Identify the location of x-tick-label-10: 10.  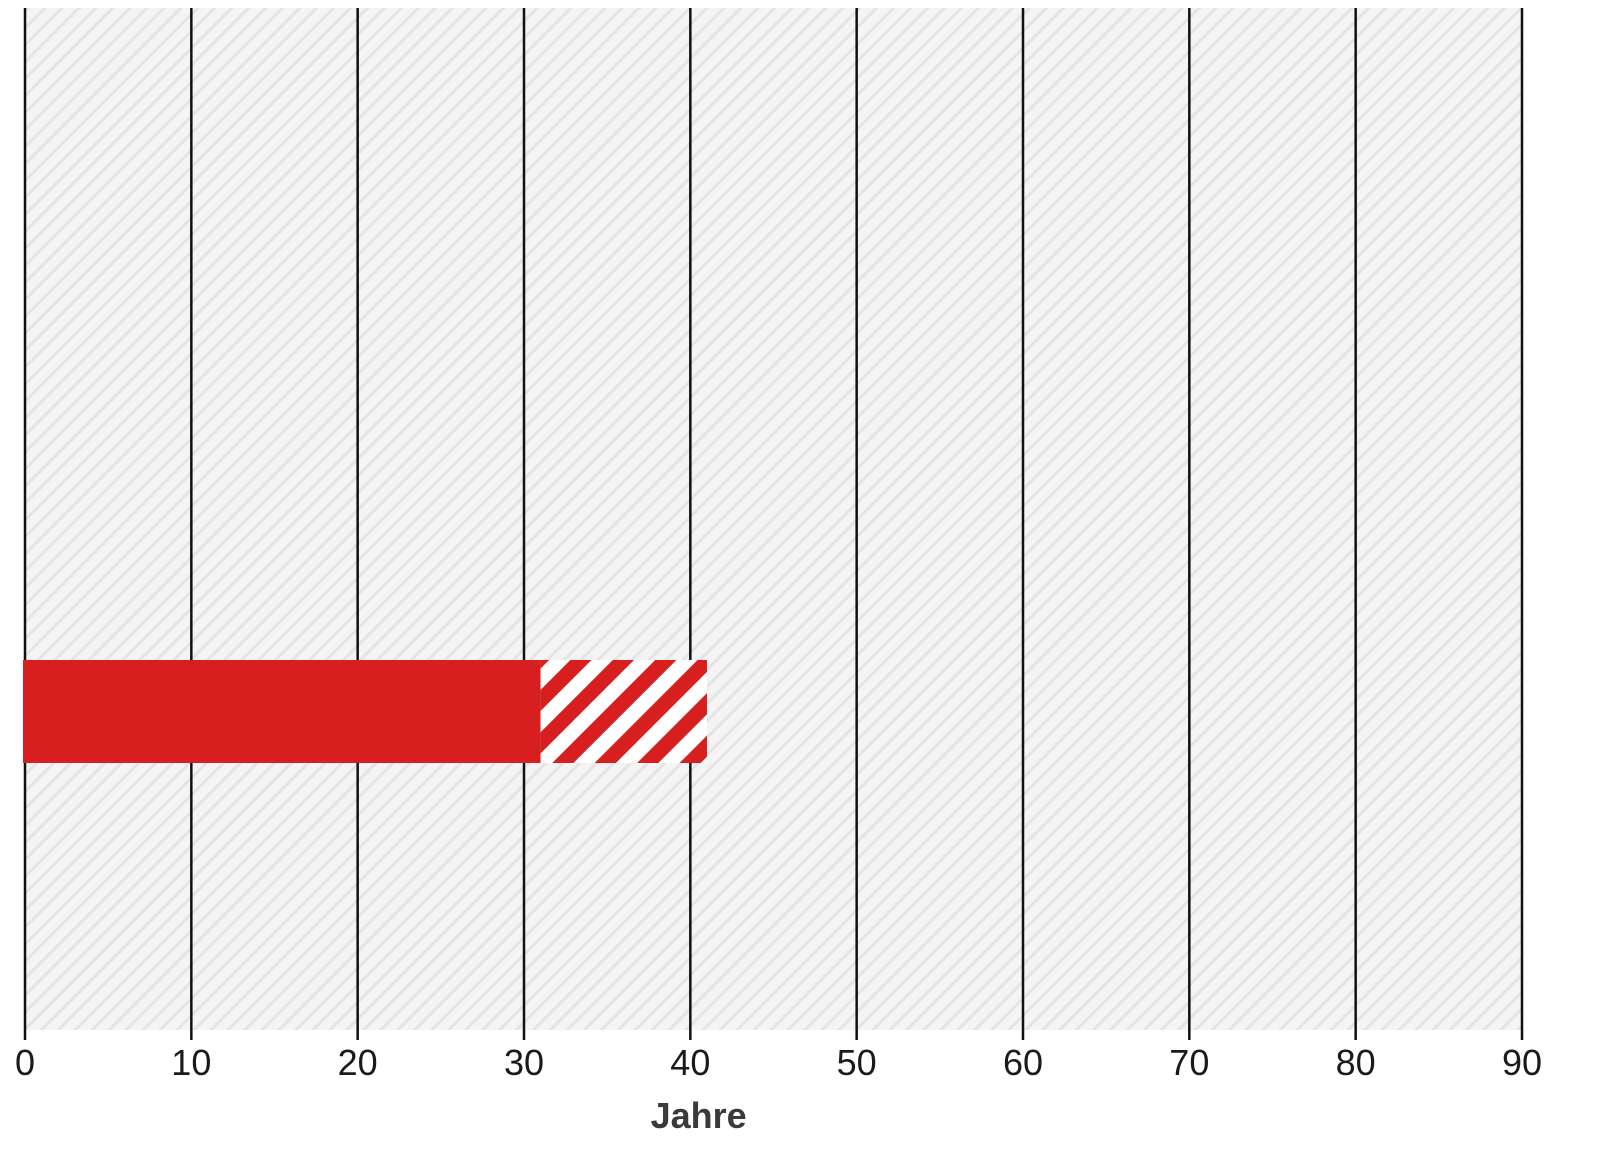
(191, 1062).